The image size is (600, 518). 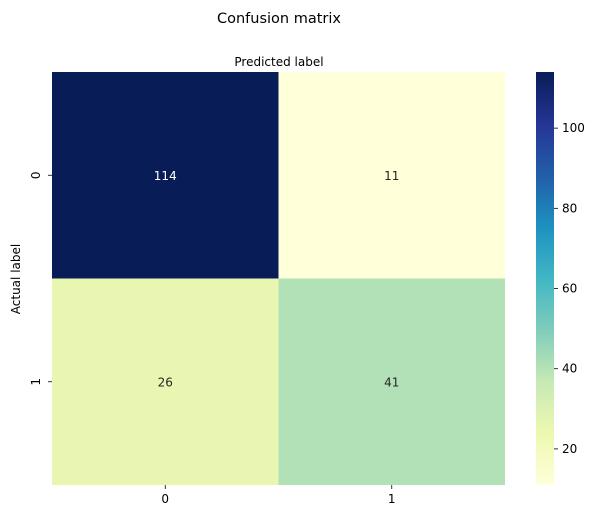 I want to click on y-axis-label: Actual label, so click(x=16, y=279).